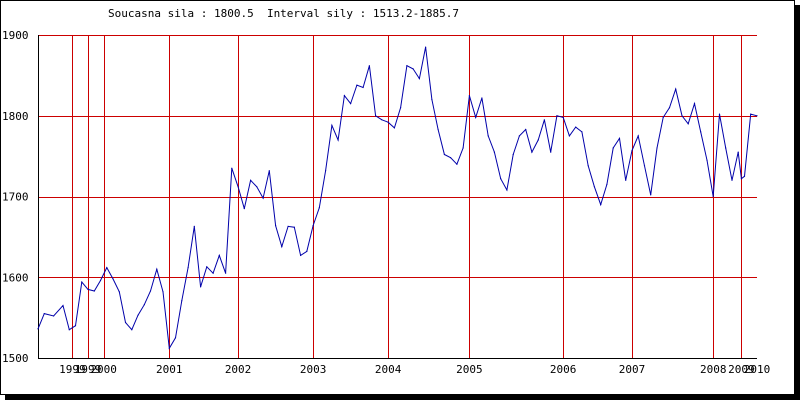 This screenshot has width=800, height=400. Describe the element at coordinates (15, 35) in the screenshot. I see `y-tick-label: 1900` at that location.